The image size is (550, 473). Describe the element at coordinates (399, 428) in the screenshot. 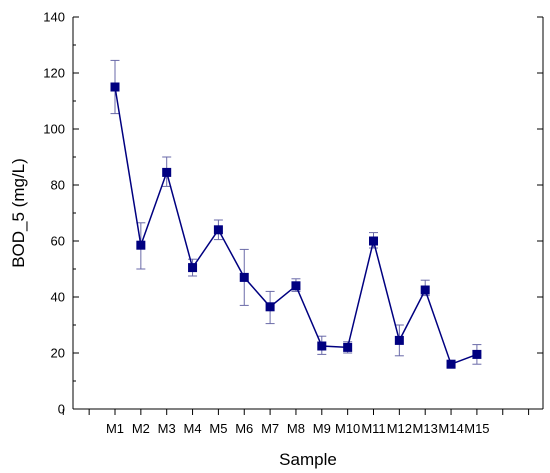

I see `x-tick-label: M12` at that location.